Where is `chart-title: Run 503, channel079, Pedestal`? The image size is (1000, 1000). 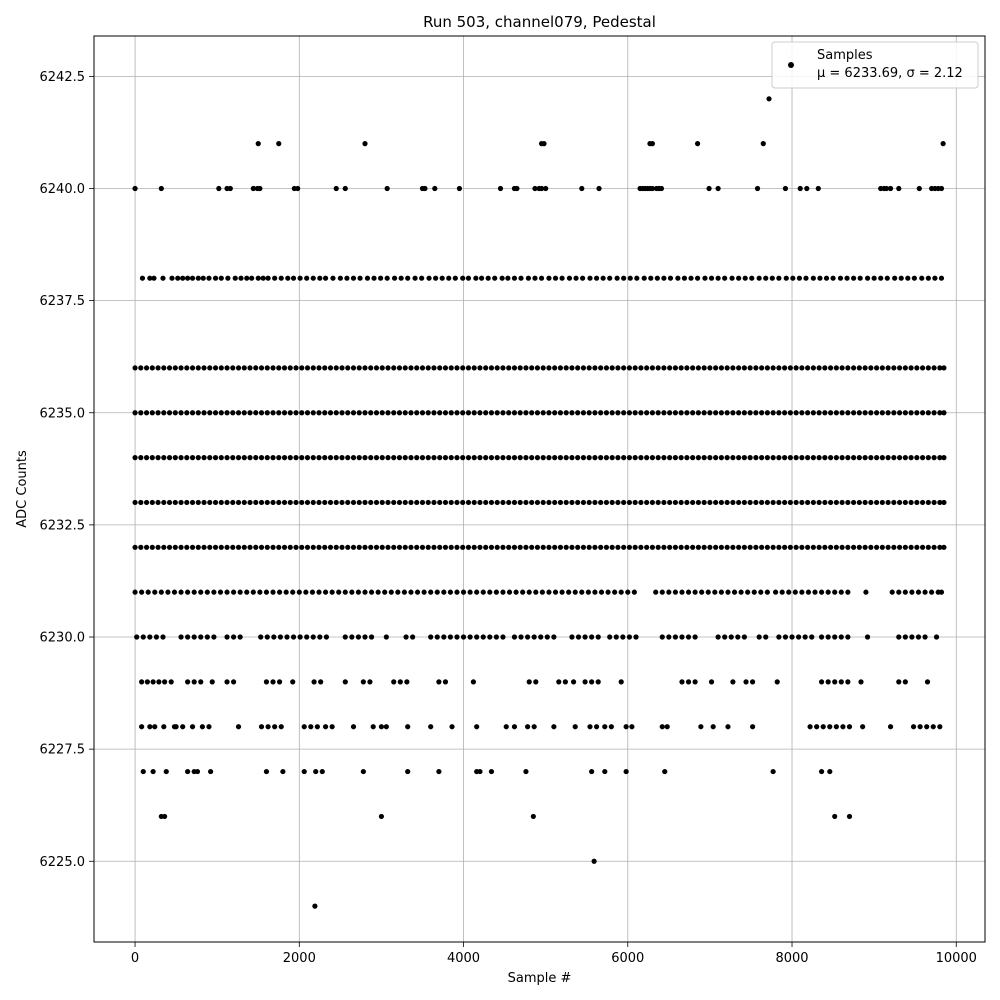
chart-title: Run 503, channel079, Pedestal is located at coordinates (539, 22).